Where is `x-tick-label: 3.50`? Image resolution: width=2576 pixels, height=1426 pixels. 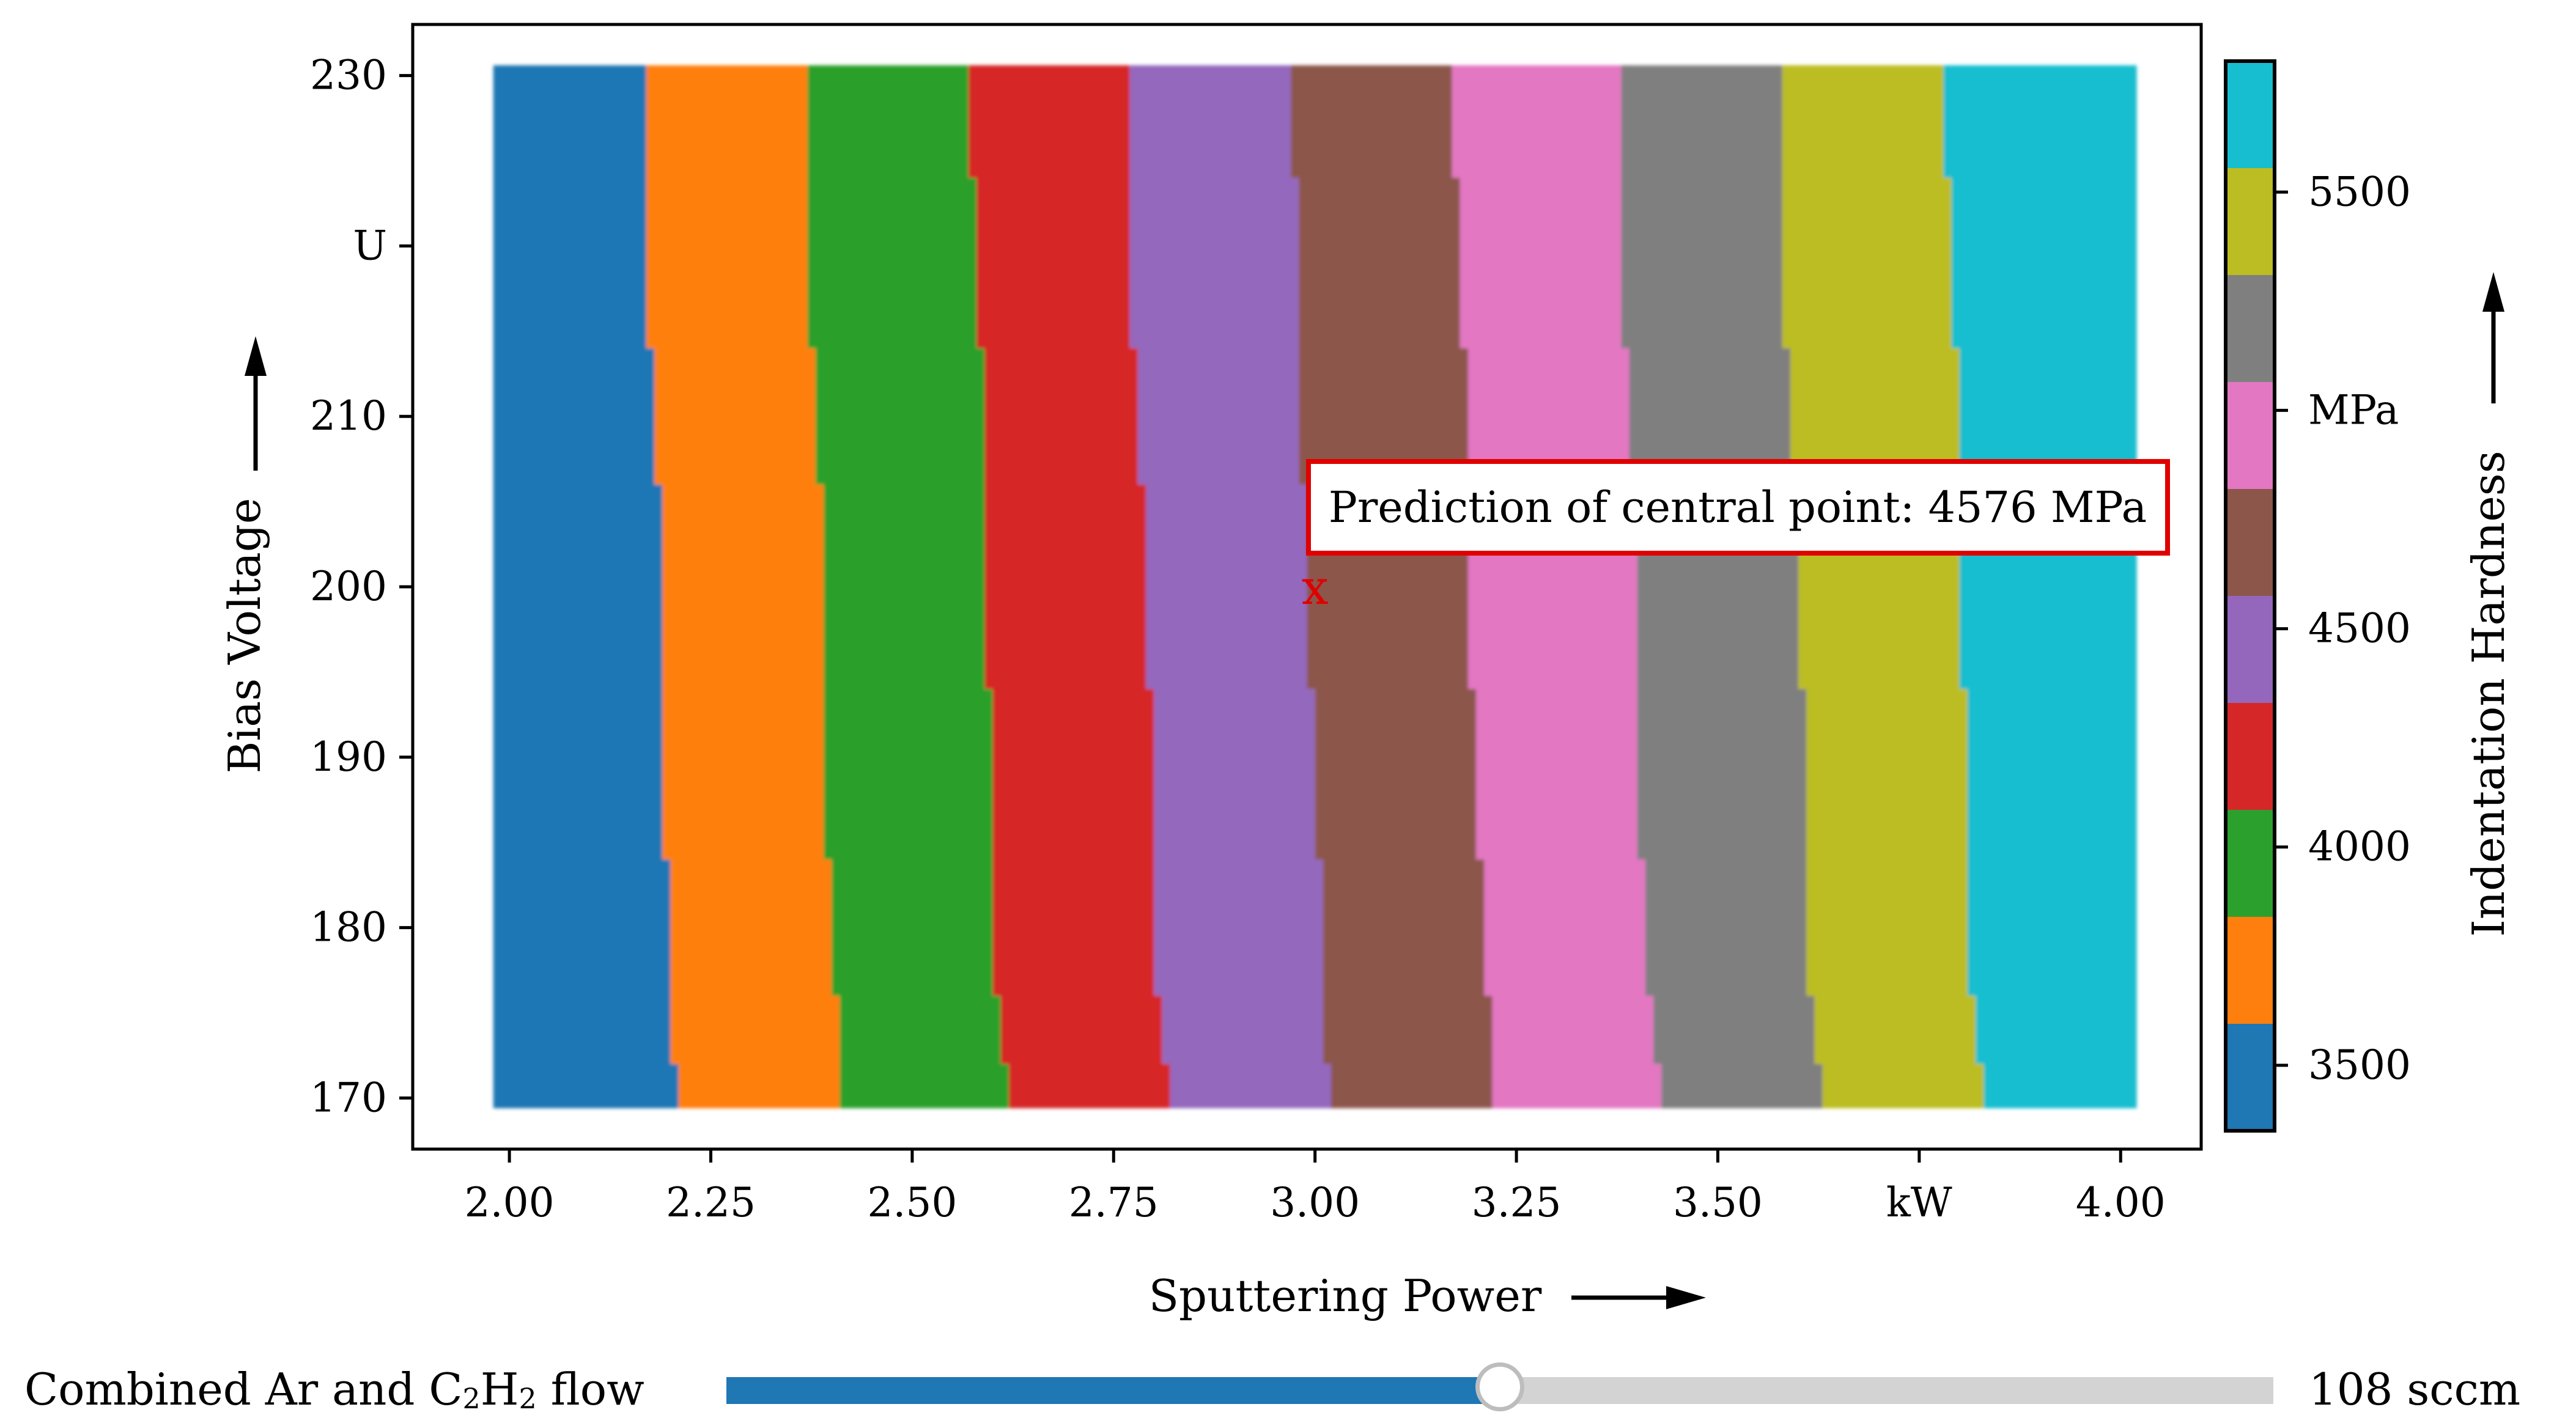 x-tick-label: 3.50 is located at coordinates (1718, 1202).